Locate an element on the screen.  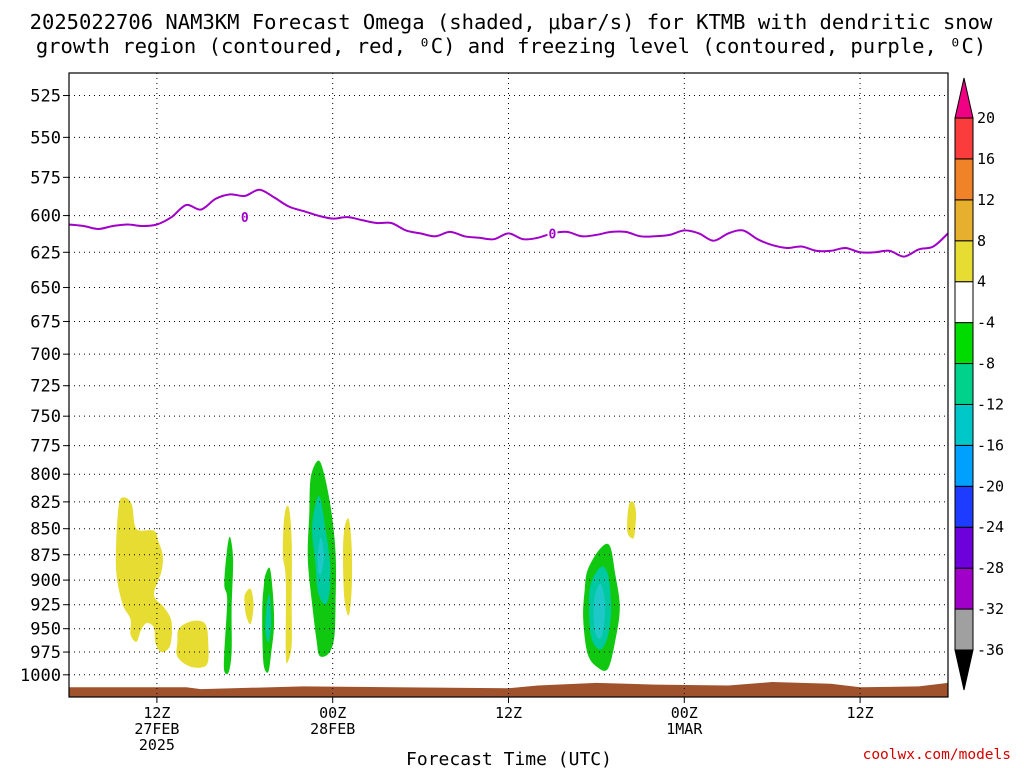
colorbar: -36 -32 -28 -24 -20 -16 -12 -8 -4 4 8 12 16 20 is located at coordinates (979, 384).